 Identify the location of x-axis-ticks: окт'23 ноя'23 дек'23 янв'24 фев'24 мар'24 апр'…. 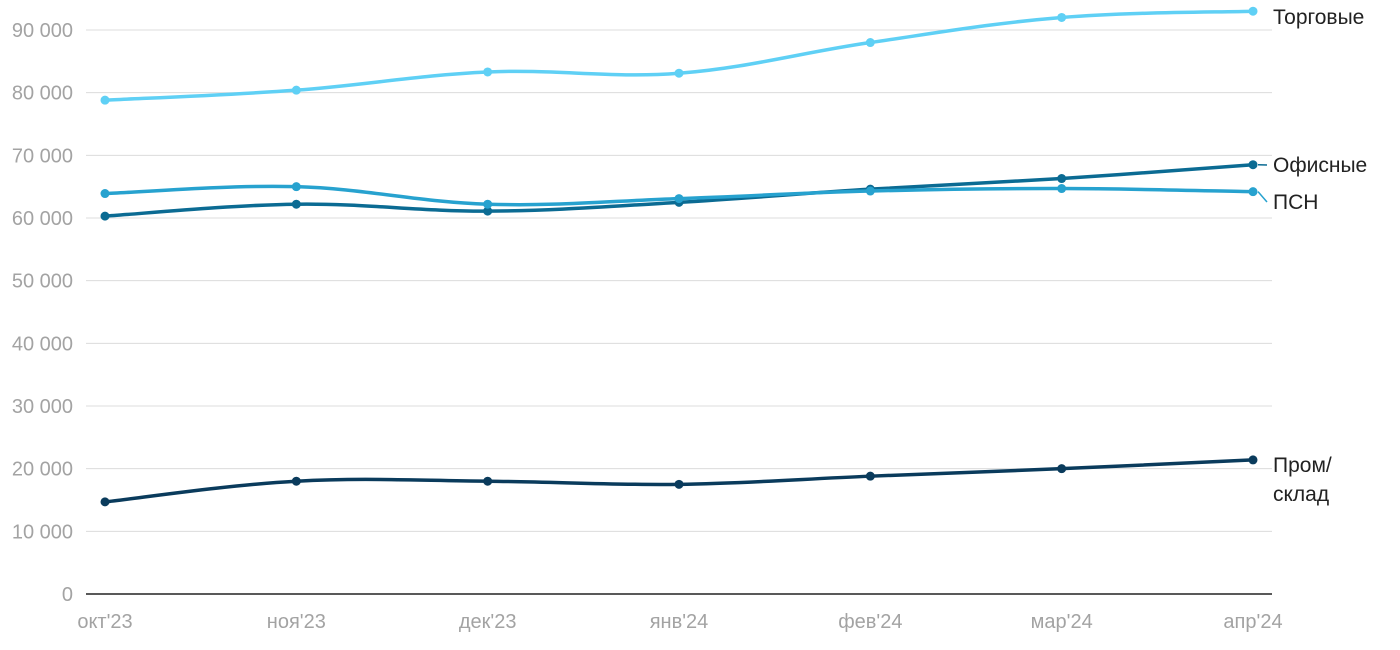
(679, 622).